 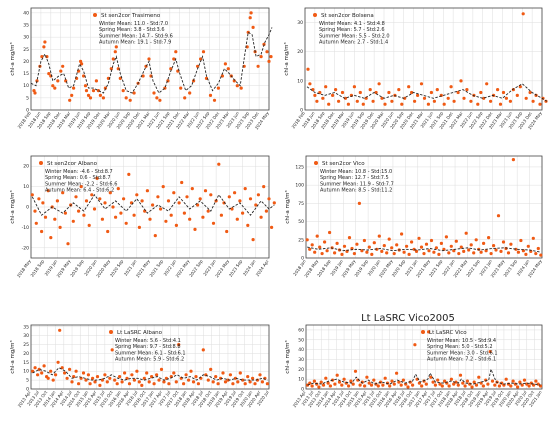 I want to click on x-tick-label: 2021 Sep, so click(x=157, y=267).